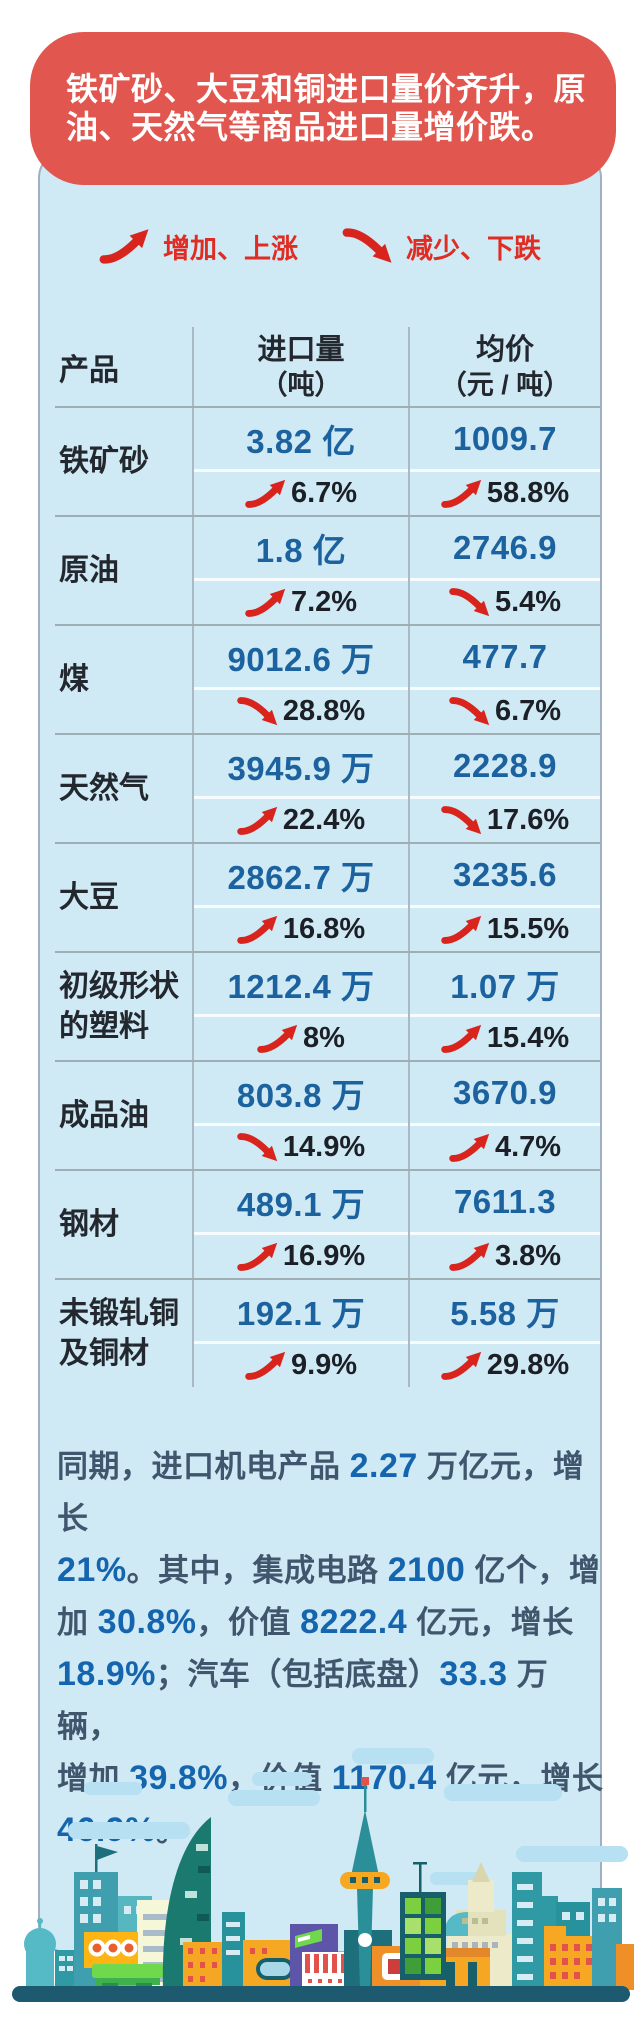 The image size is (640, 2026). What do you see at coordinates (441, 246) in the screenshot?
I see `legend-item-down: 减少、下跌` at bounding box center [441, 246].